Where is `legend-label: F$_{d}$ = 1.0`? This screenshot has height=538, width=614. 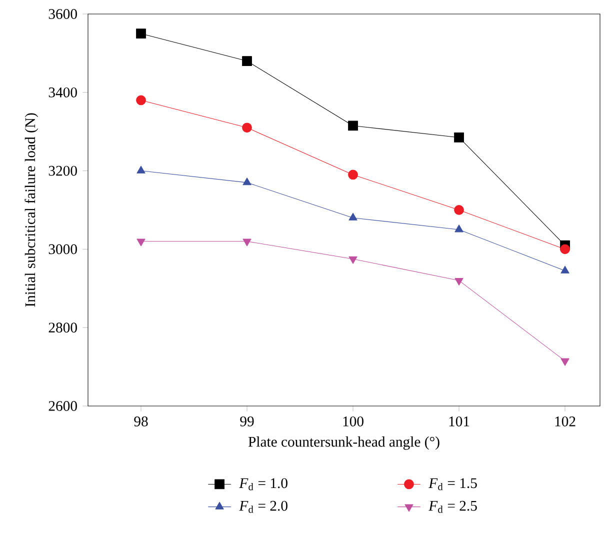
legend-label: F$_{d}$ = 1.0 is located at coordinates (263, 484).